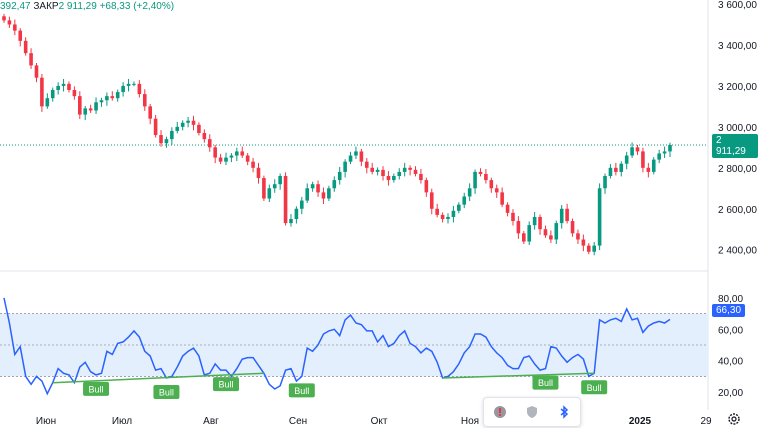 The width and height of the screenshot is (758, 428). I want to click on bull-label-box, so click(96, 388).